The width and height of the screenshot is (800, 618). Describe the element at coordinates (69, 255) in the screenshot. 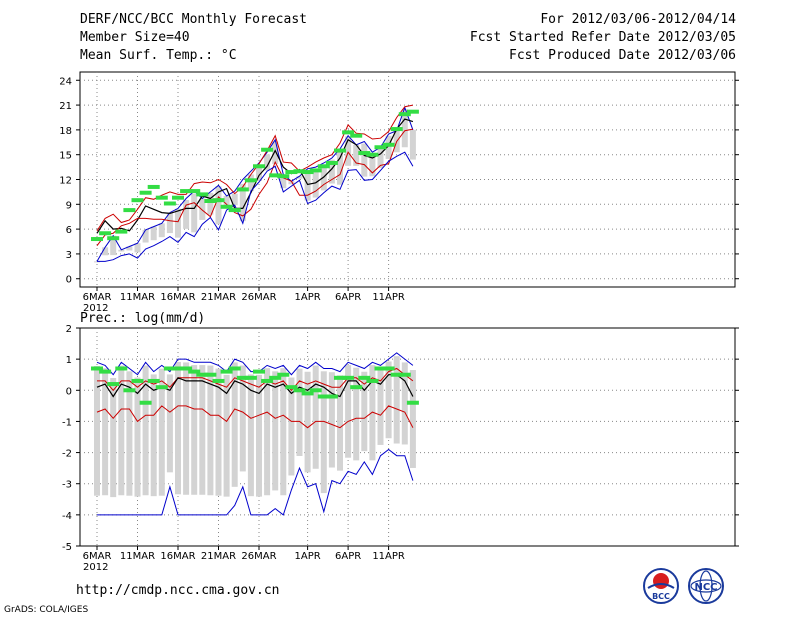

I see `y-tick-label: 3` at that location.